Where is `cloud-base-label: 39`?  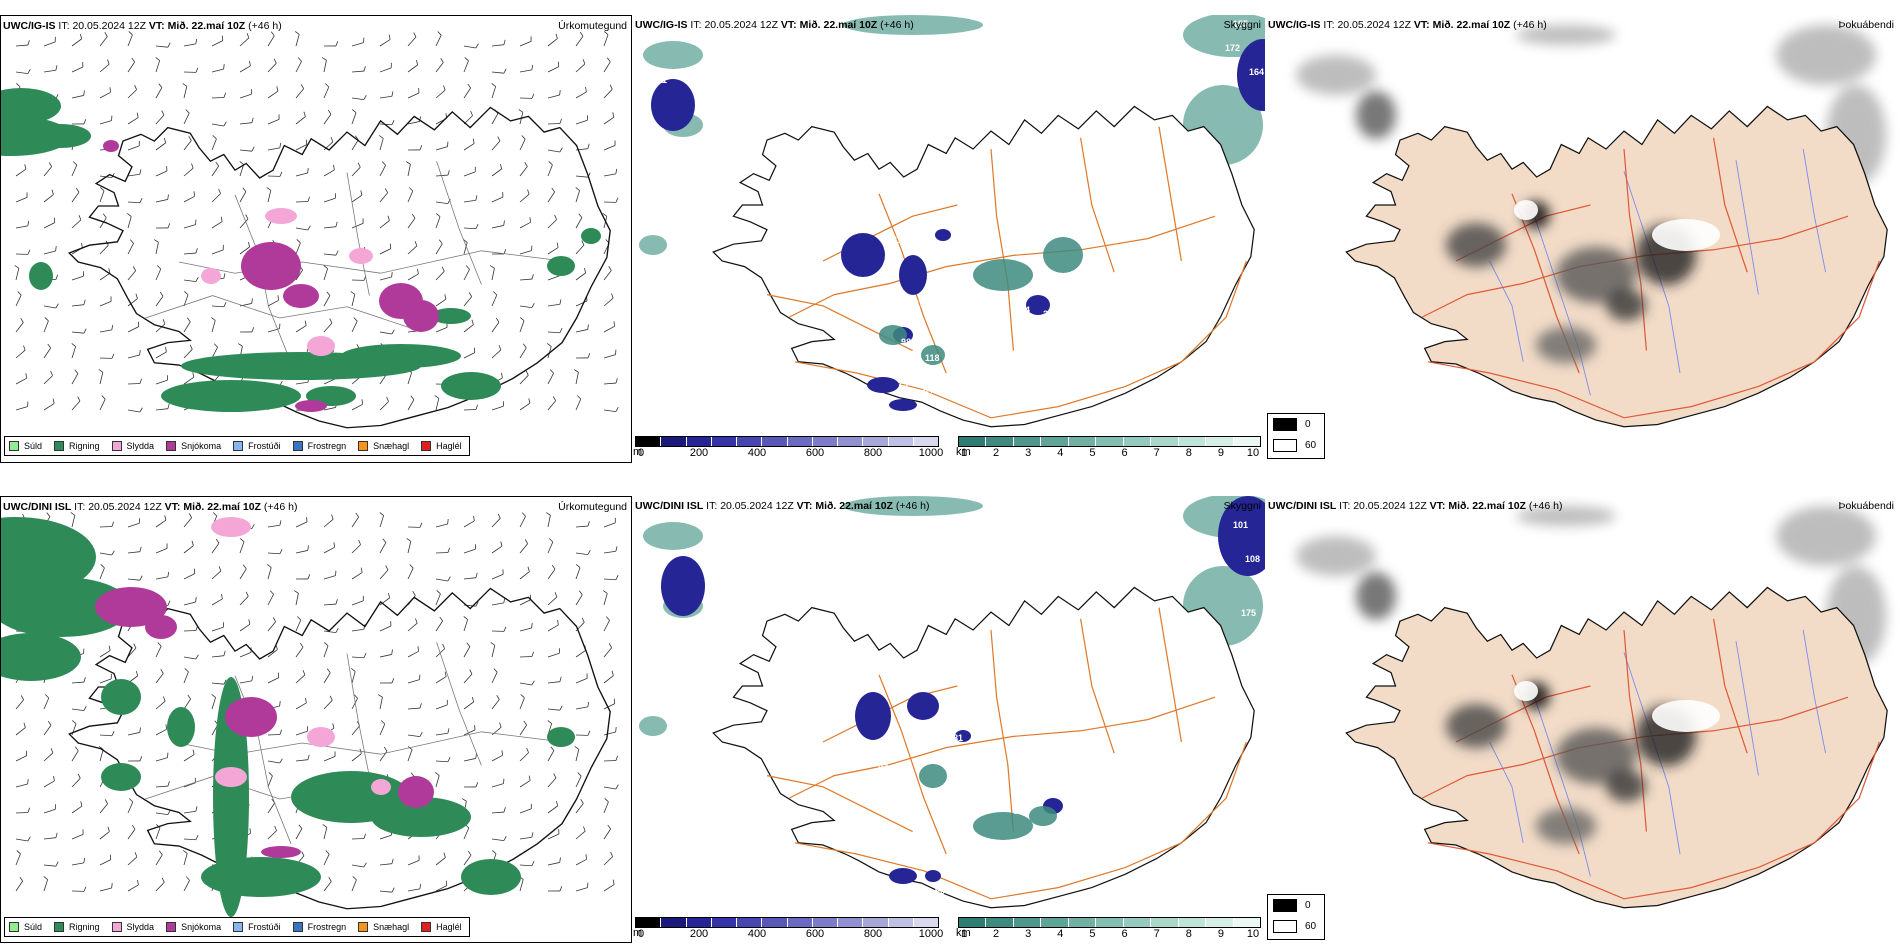 cloud-base-label: 39 is located at coordinates (983, 252).